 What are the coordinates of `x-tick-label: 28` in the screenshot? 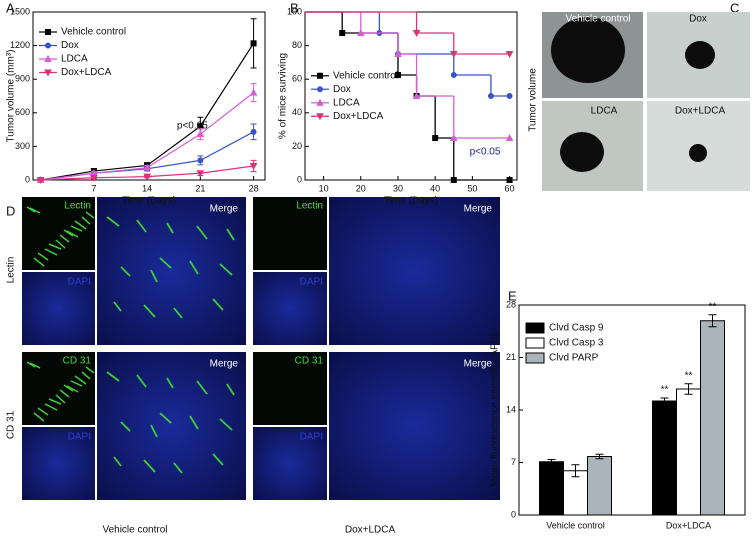 It's located at (254, 188).